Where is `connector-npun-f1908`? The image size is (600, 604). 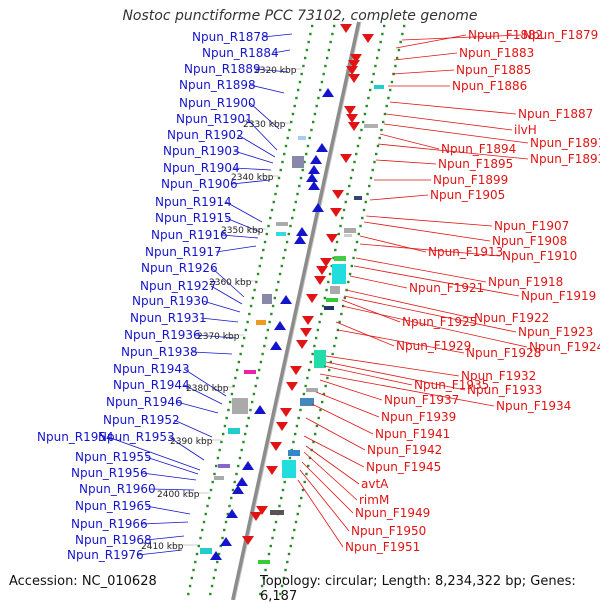
connector-npun-f1908 is located at coordinates (427, 231).